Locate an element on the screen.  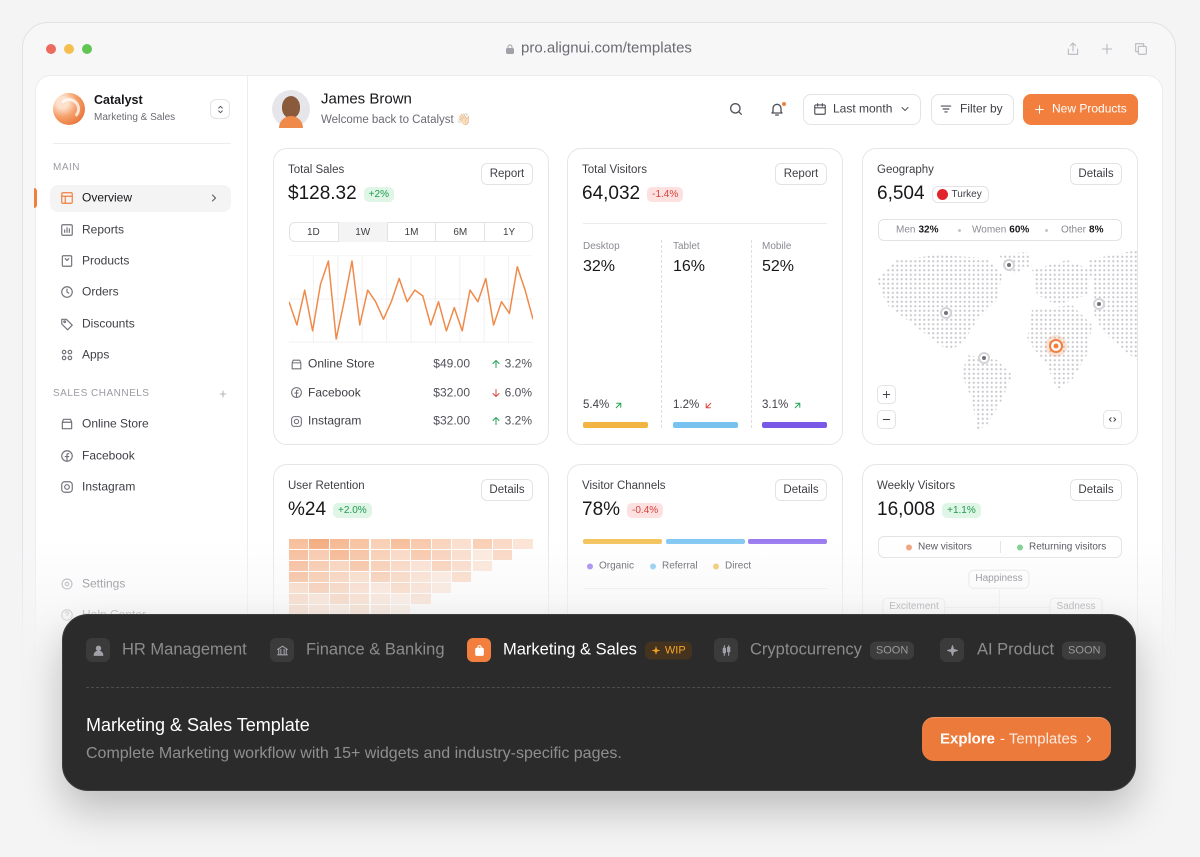
range-tab: 1D is located at coordinates (313, 232).